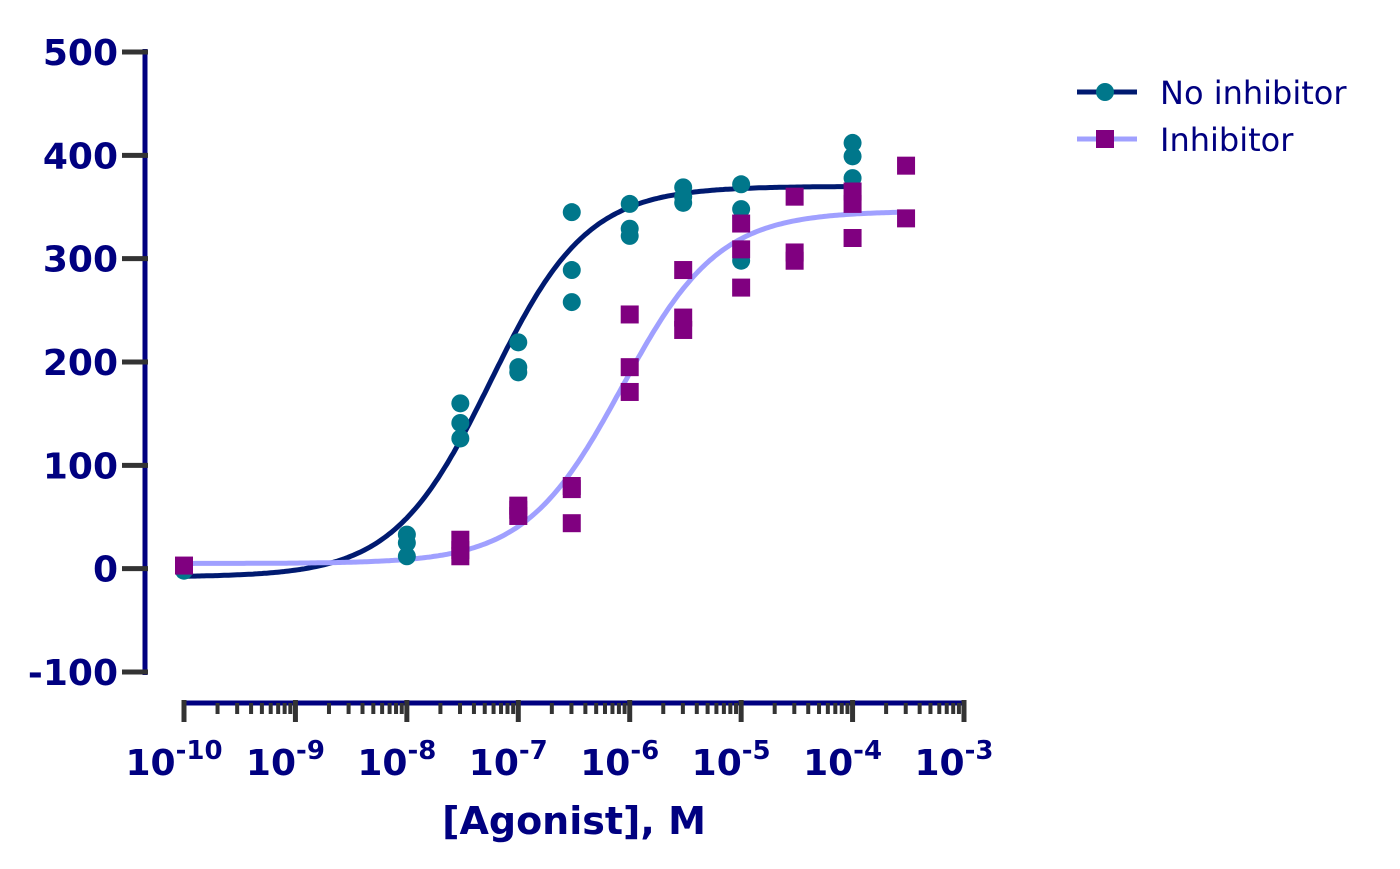 Image resolution: width=1400 pixels, height=869 pixels. What do you see at coordinates (1212, 116) in the screenshot?
I see `legend: No inhibitor Inhibitor` at bounding box center [1212, 116].